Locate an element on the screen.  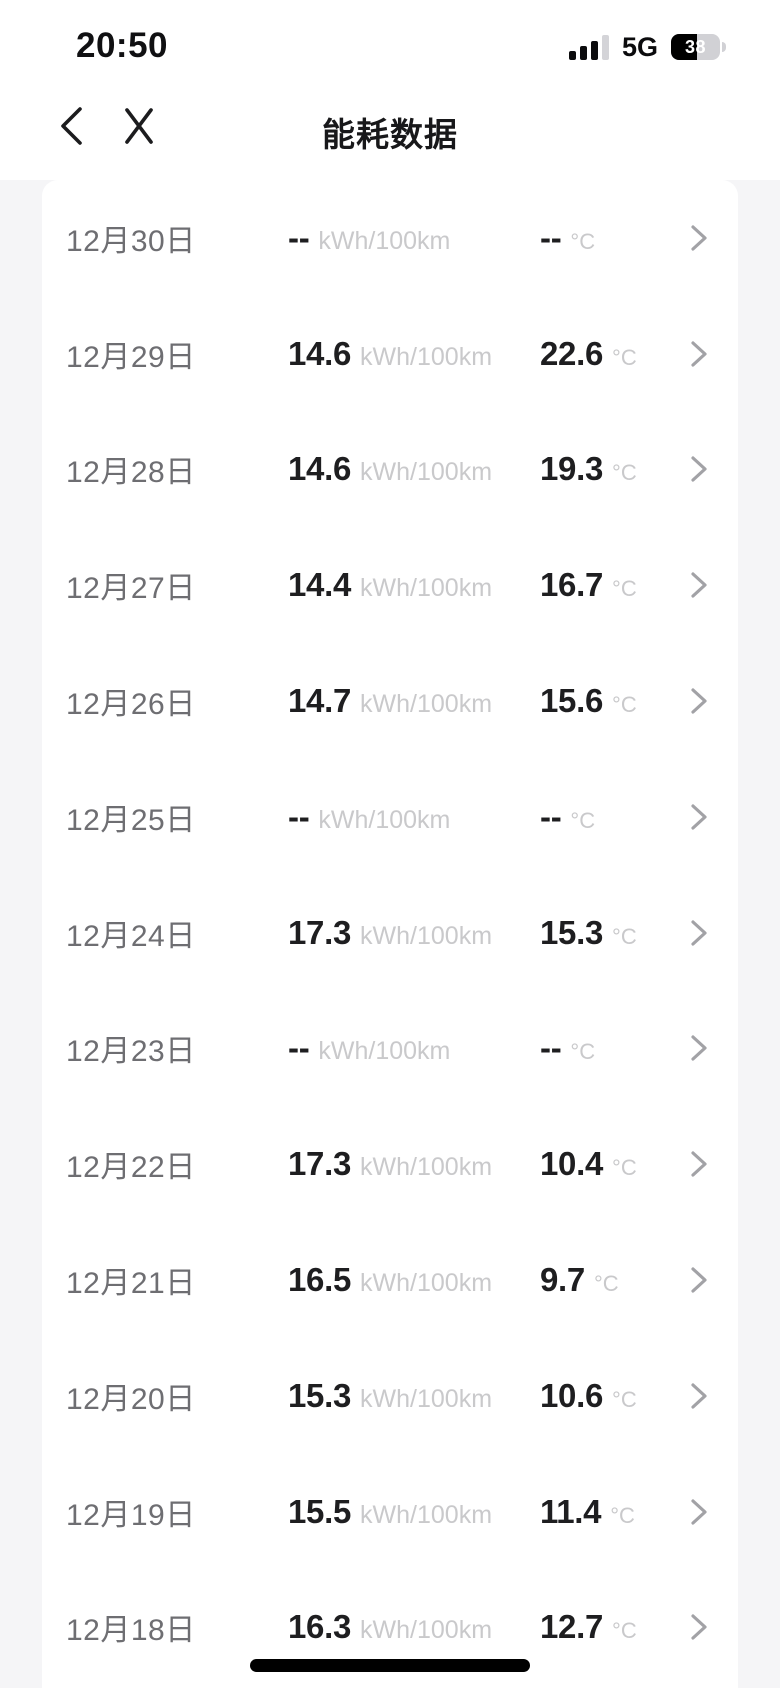
energy-day-row: 12月29日 14.6 kWh/100km 22.6 °C is located at coordinates (390, 354).